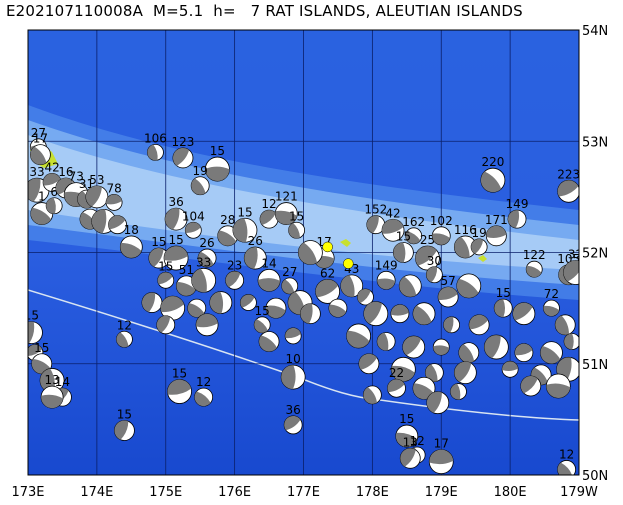 The height and width of the screenshot is (505, 623). Describe the element at coordinates (345, 243) in the screenshot. I see `island-semisopochnoi` at that location.